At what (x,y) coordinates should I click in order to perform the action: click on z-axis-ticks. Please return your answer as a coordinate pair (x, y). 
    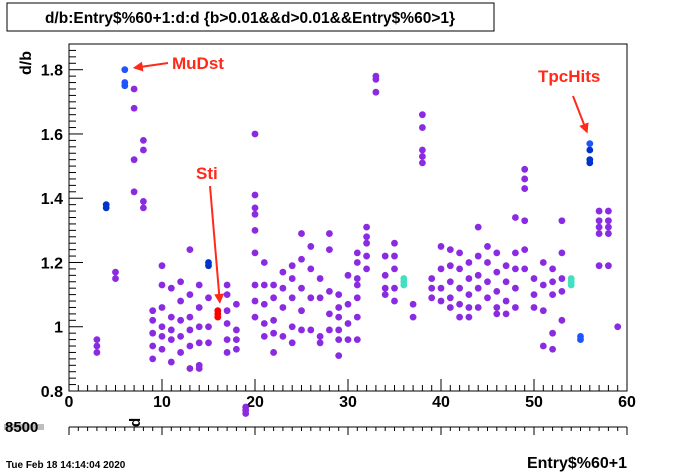
    Looking at the image, I should click on (316, 429).